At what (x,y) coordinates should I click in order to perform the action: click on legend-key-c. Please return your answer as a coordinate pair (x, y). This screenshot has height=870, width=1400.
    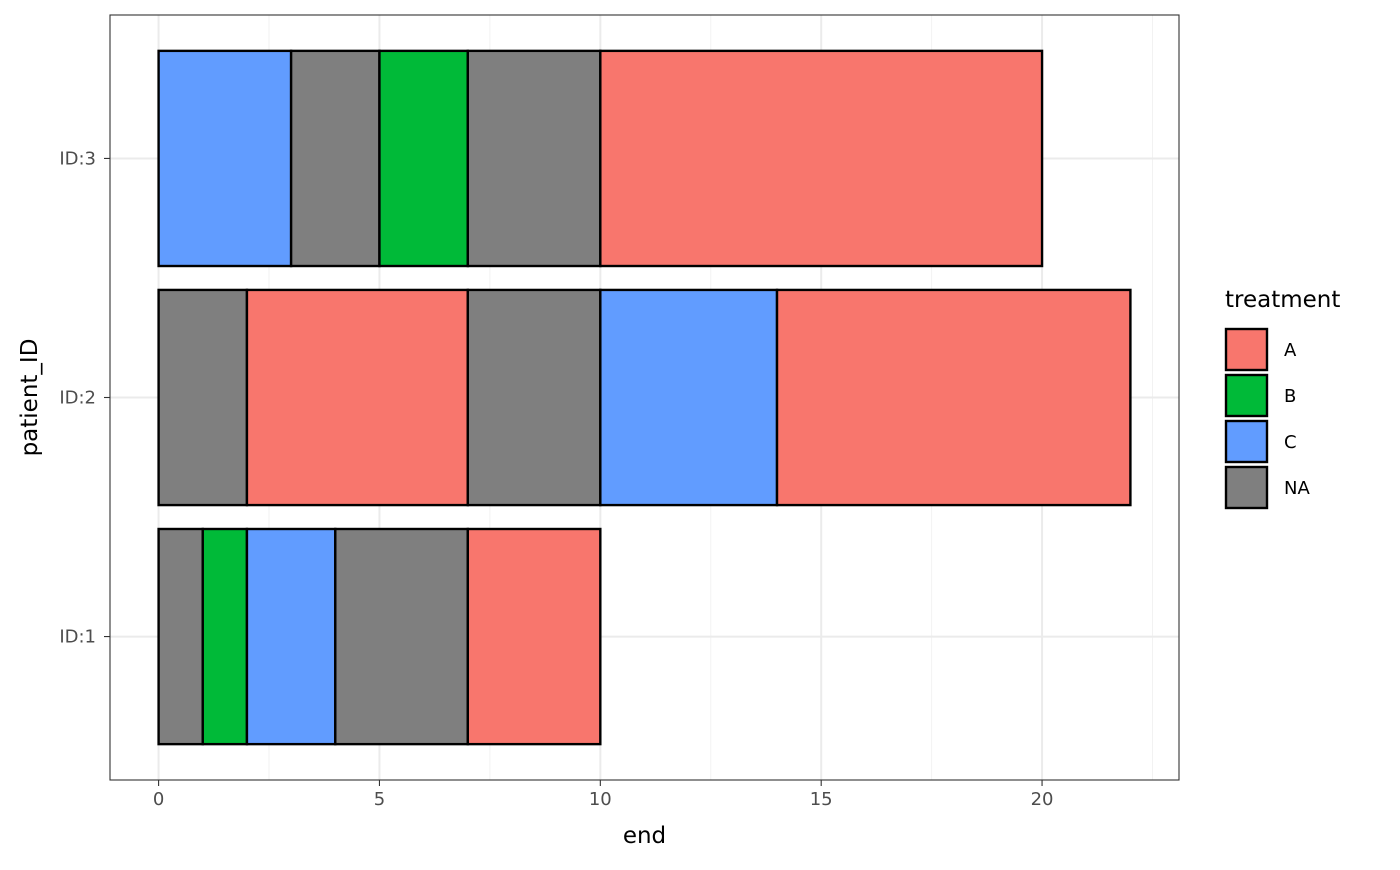
    Looking at the image, I should click on (1246, 441).